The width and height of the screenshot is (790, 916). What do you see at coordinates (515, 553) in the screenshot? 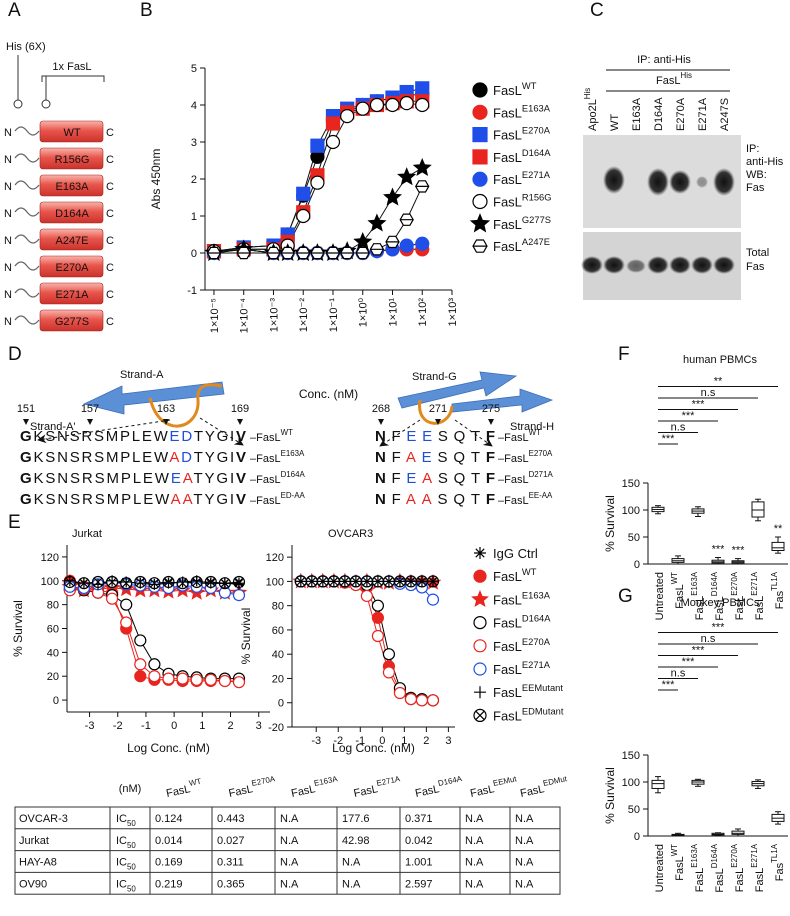
I see `label-text: IgG Ctrl` at bounding box center [515, 553].